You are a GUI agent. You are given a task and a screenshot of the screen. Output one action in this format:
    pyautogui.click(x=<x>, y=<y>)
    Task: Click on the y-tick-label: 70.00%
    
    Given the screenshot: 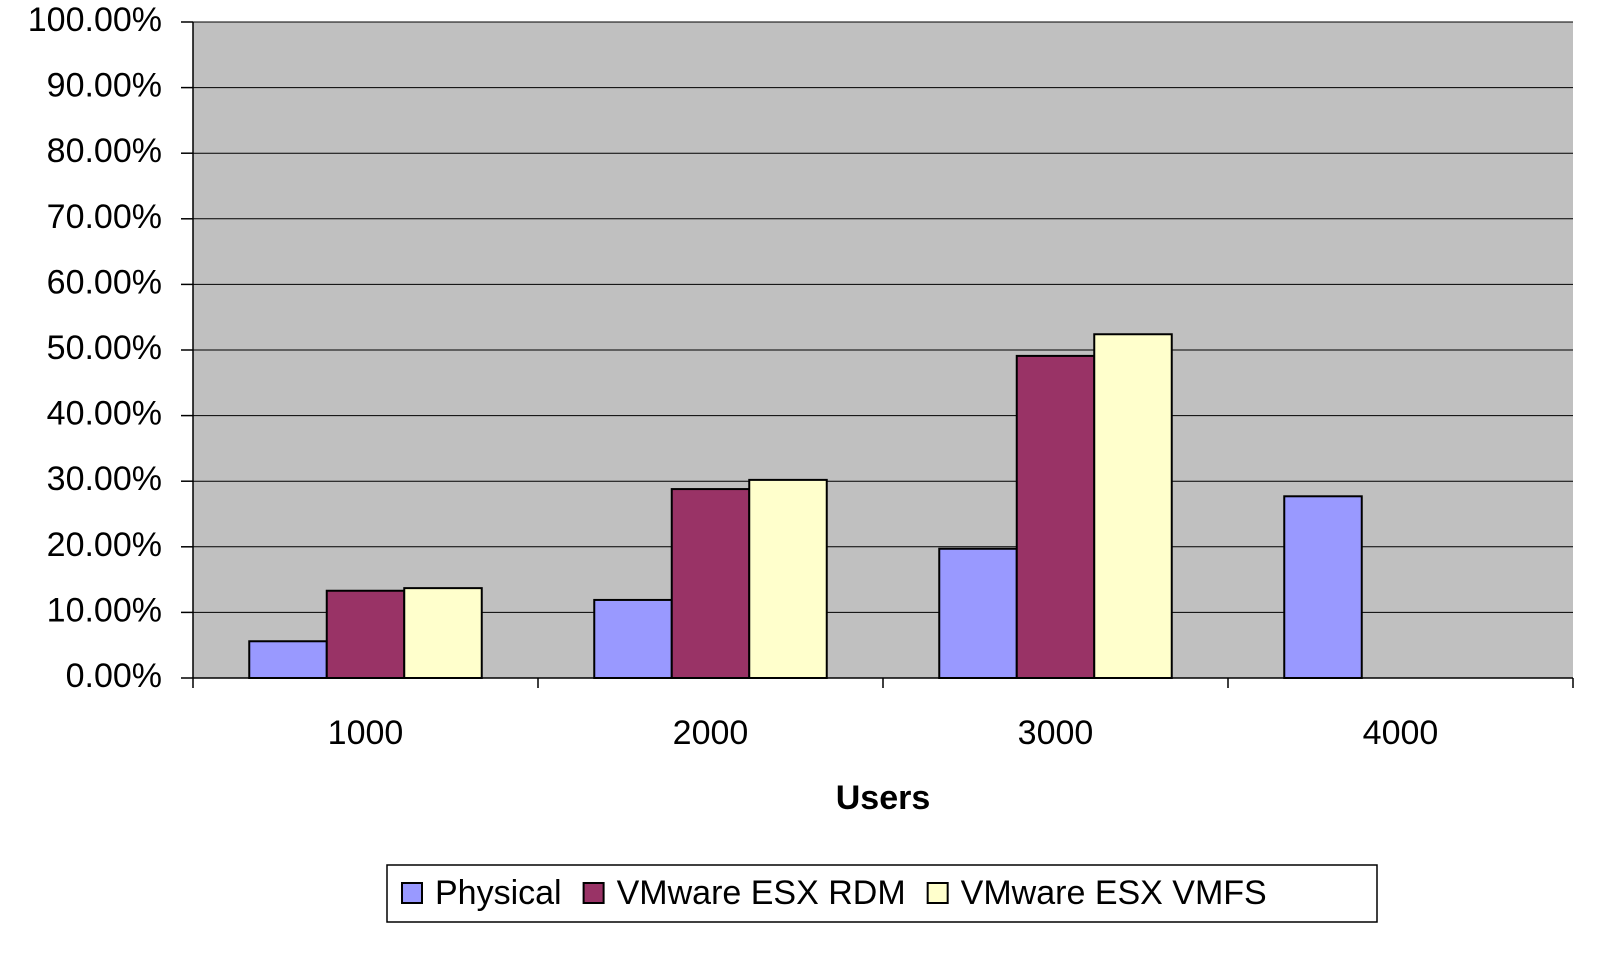 What is the action you would take?
    pyautogui.click(x=104, y=217)
    